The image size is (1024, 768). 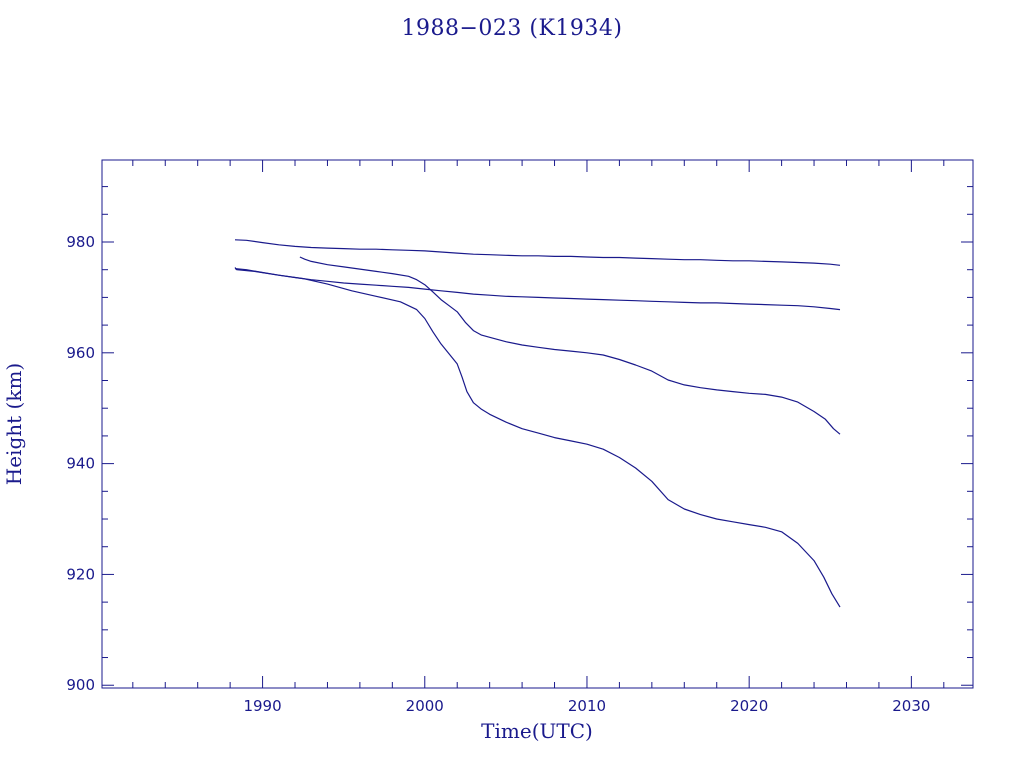 I want to click on y-tick-label: 960, so click(x=80, y=353).